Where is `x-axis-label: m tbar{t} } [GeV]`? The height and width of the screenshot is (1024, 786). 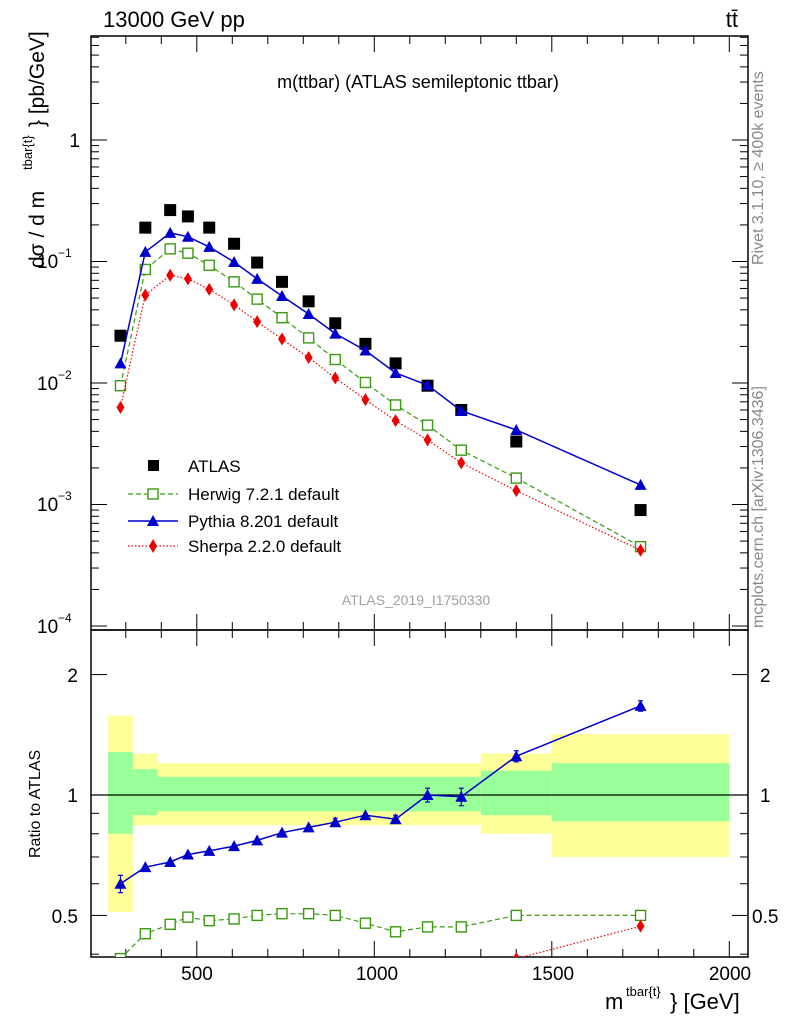
x-axis-label: m tbar{t} } [GeV] is located at coordinates (672, 999).